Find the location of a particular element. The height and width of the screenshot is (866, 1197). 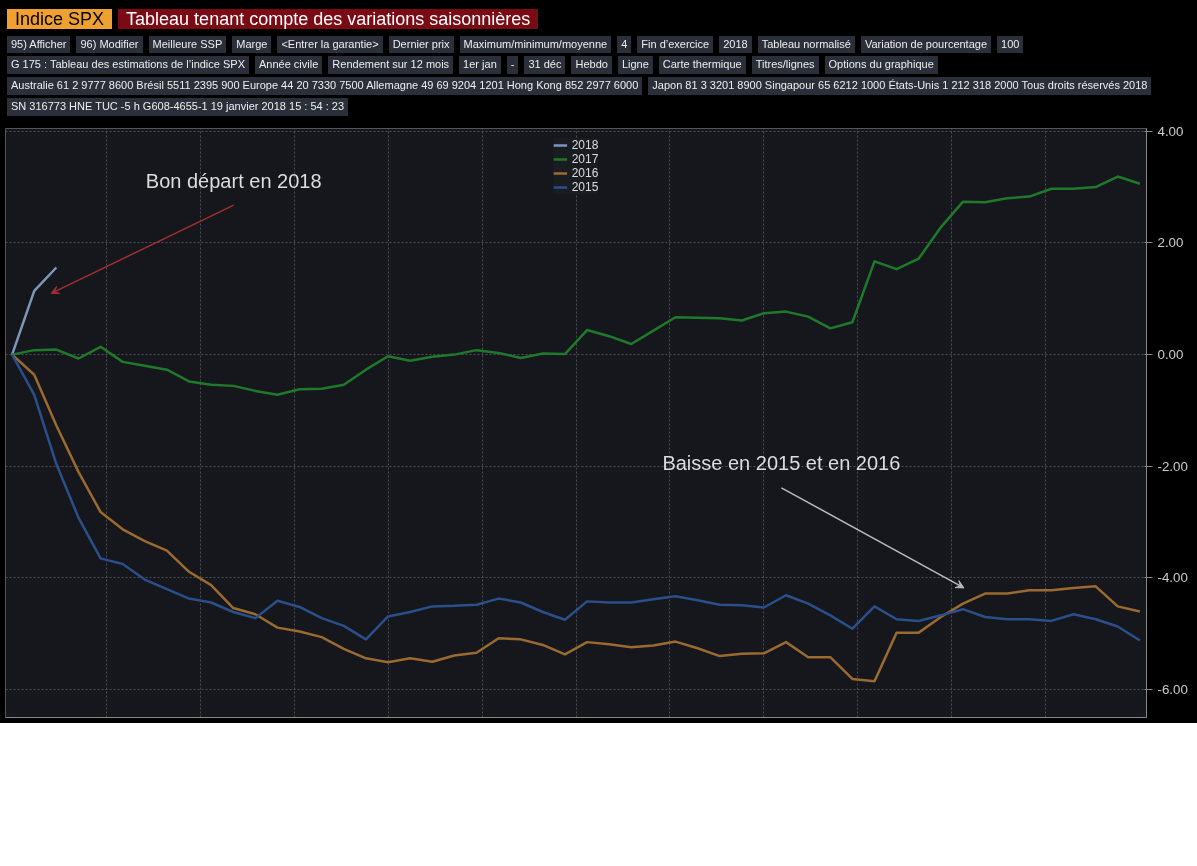

y-tick-label: -6.00 is located at coordinates (1172, 689).